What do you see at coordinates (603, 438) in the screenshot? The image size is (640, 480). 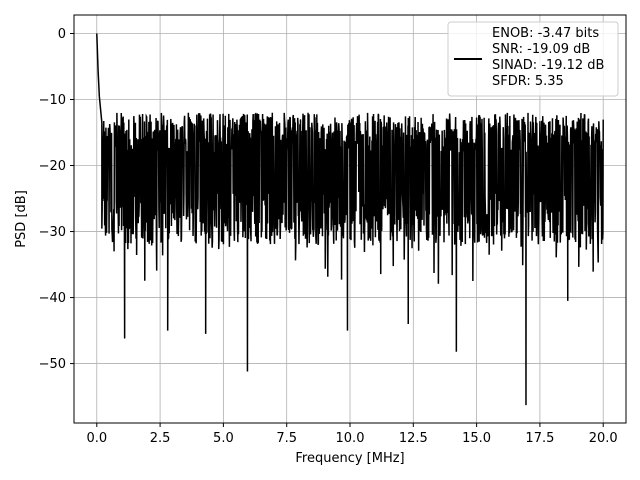 I see `x-tick-label: 20.0` at bounding box center [603, 438].